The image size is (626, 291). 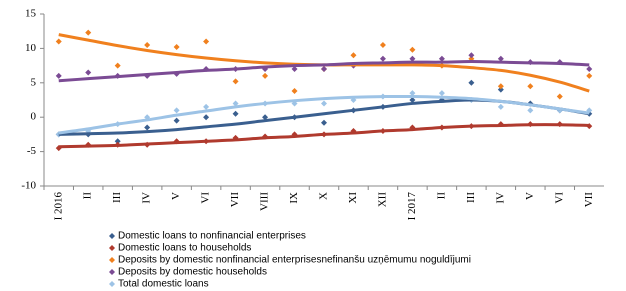 I want to click on y-tick-label: 10, so click(x=31, y=48).